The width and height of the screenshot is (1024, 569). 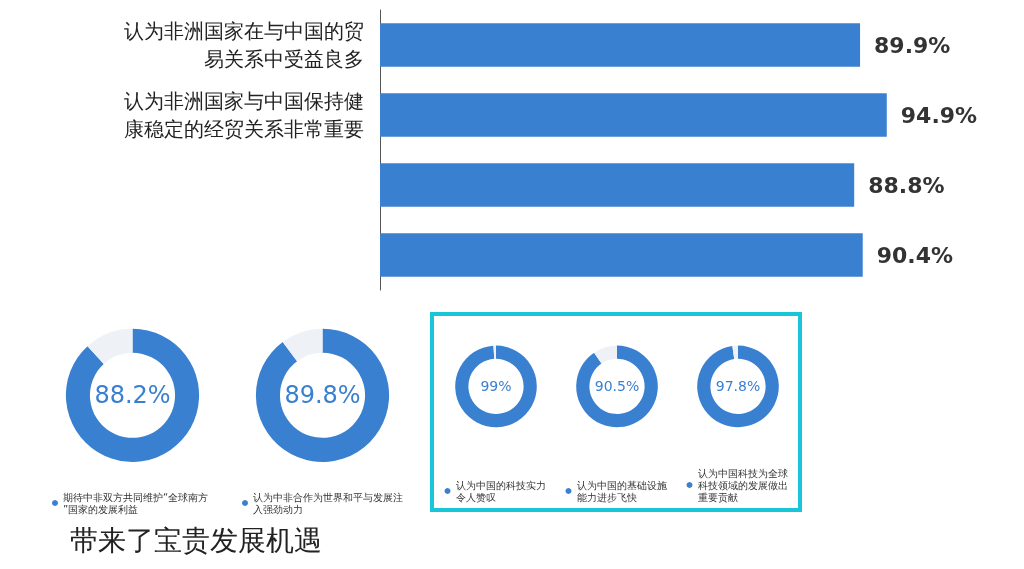 I want to click on data-label: 90.4%, so click(x=915, y=255).